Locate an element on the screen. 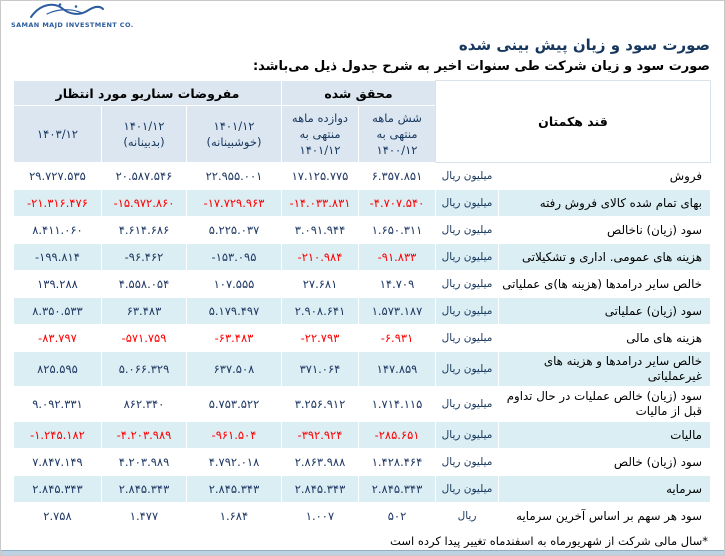 This screenshot has height=556, width=725. row-label: سود (زیان) خالص is located at coordinates (604, 462).